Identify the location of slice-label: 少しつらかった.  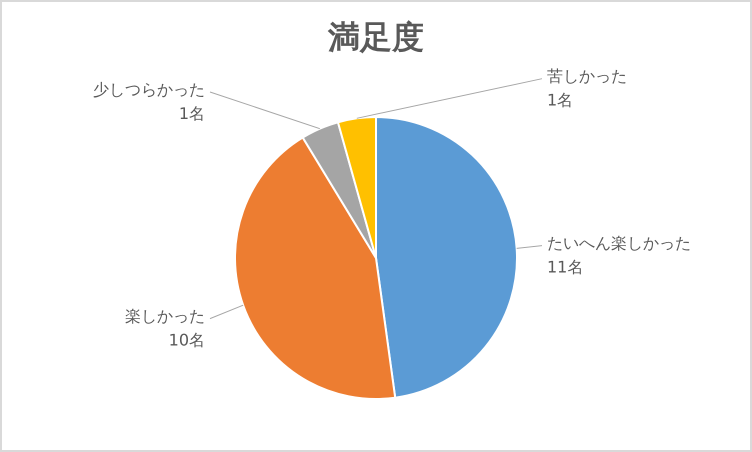
(149, 89).